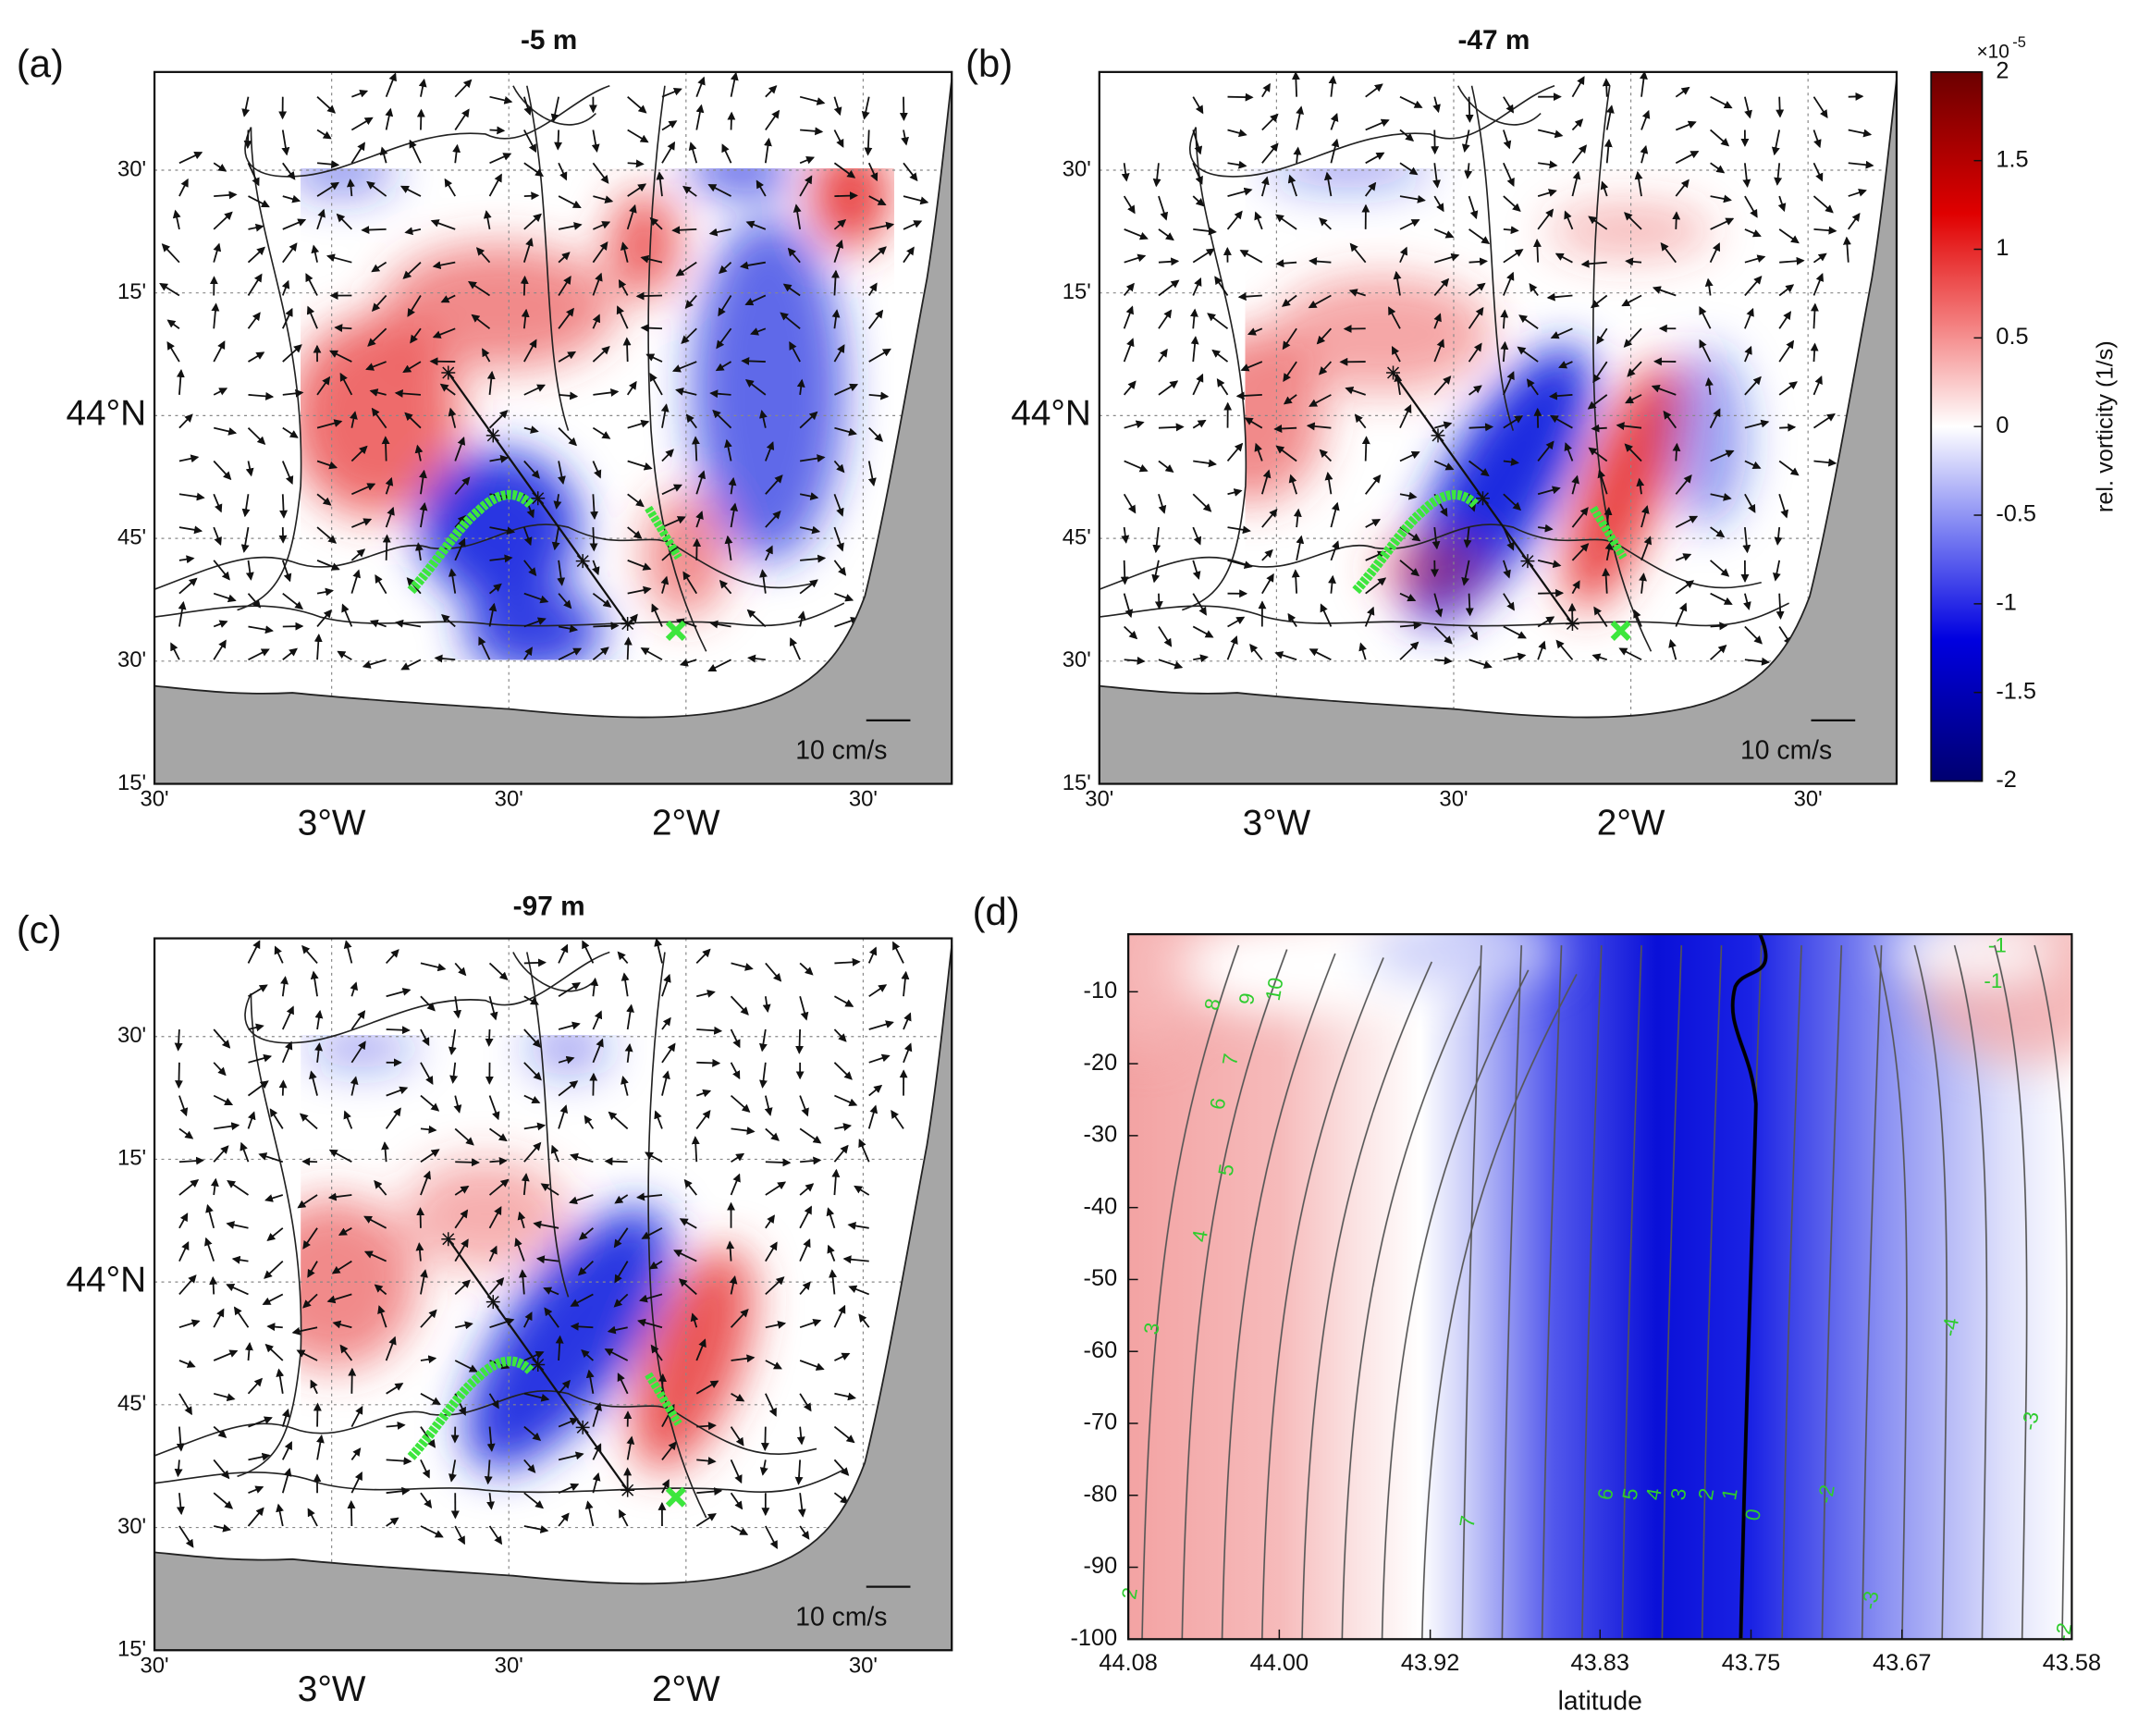 This screenshot has width=2138, height=1736. What do you see at coordinates (1496, 397) in the screenshot?
I see `vorticity-field` at bounding box center [1496, 397].